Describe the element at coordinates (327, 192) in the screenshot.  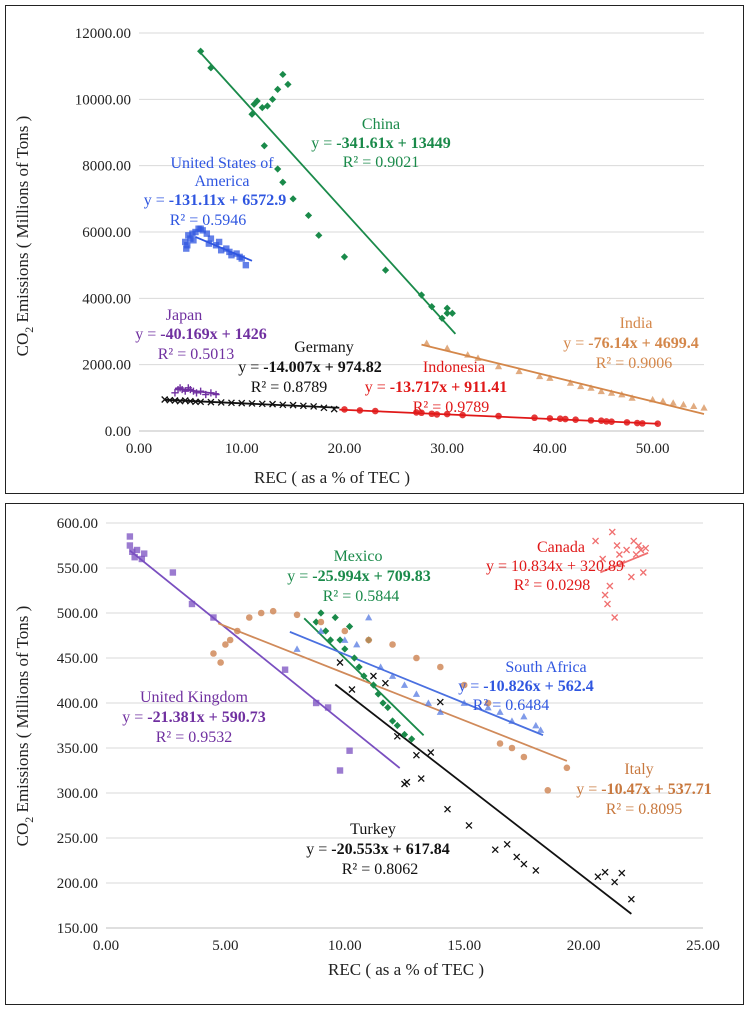
I see `china-trendline` at that location.